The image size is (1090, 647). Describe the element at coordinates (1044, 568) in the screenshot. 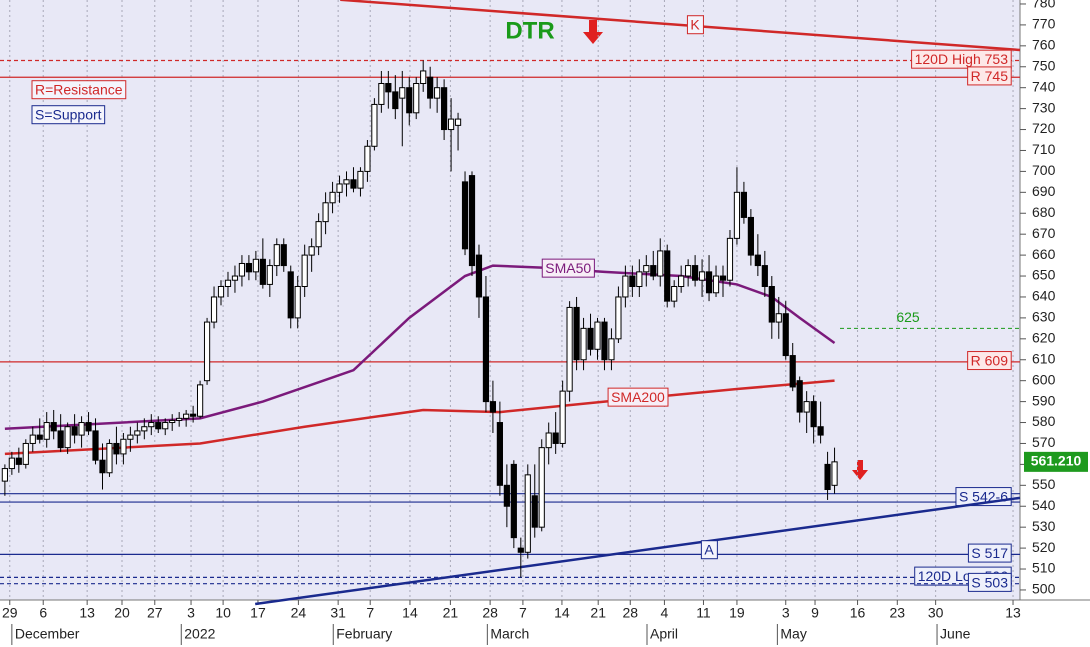

I see `y-tick-label: 510` at that location.